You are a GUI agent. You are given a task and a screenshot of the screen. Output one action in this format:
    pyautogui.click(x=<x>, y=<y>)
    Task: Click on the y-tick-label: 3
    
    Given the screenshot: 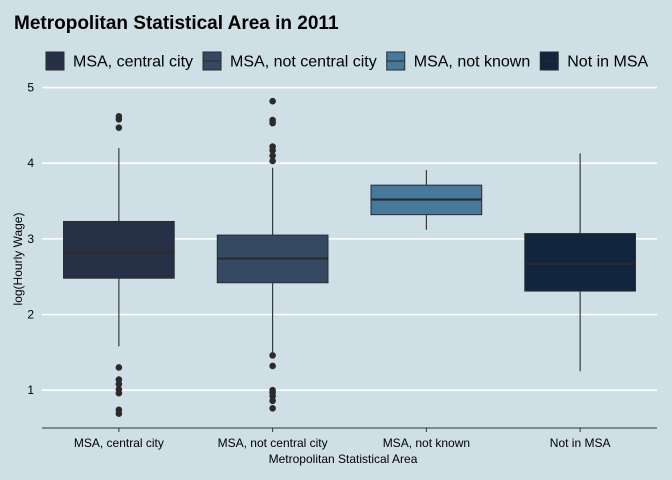 What is the action you would take?
    pyautogui.click(x=30, y=239)
    